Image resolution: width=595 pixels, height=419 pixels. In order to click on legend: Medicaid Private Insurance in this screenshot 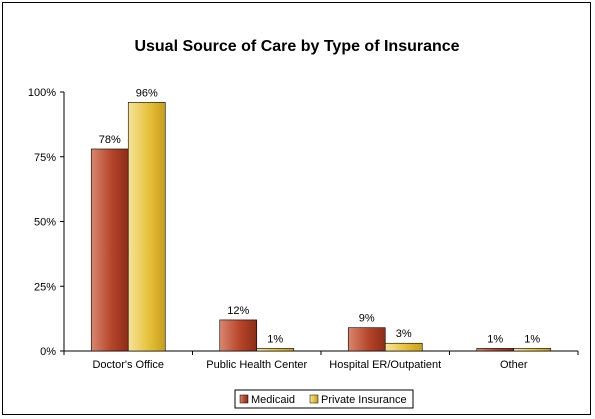, I will do `click(324, 399)`.